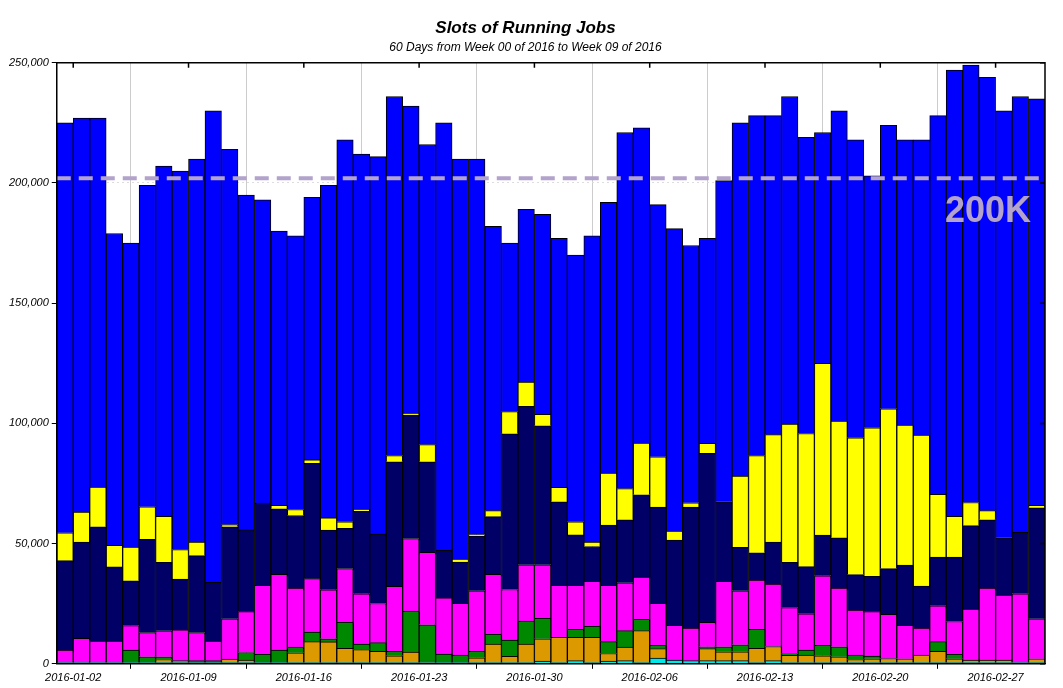 This screenshot has width=1063, height=688. What do you see at coordinates (419, 677) in the screenshot?
I see `x-tick-label: 2016-01-23` at bounding box center [419, 677].